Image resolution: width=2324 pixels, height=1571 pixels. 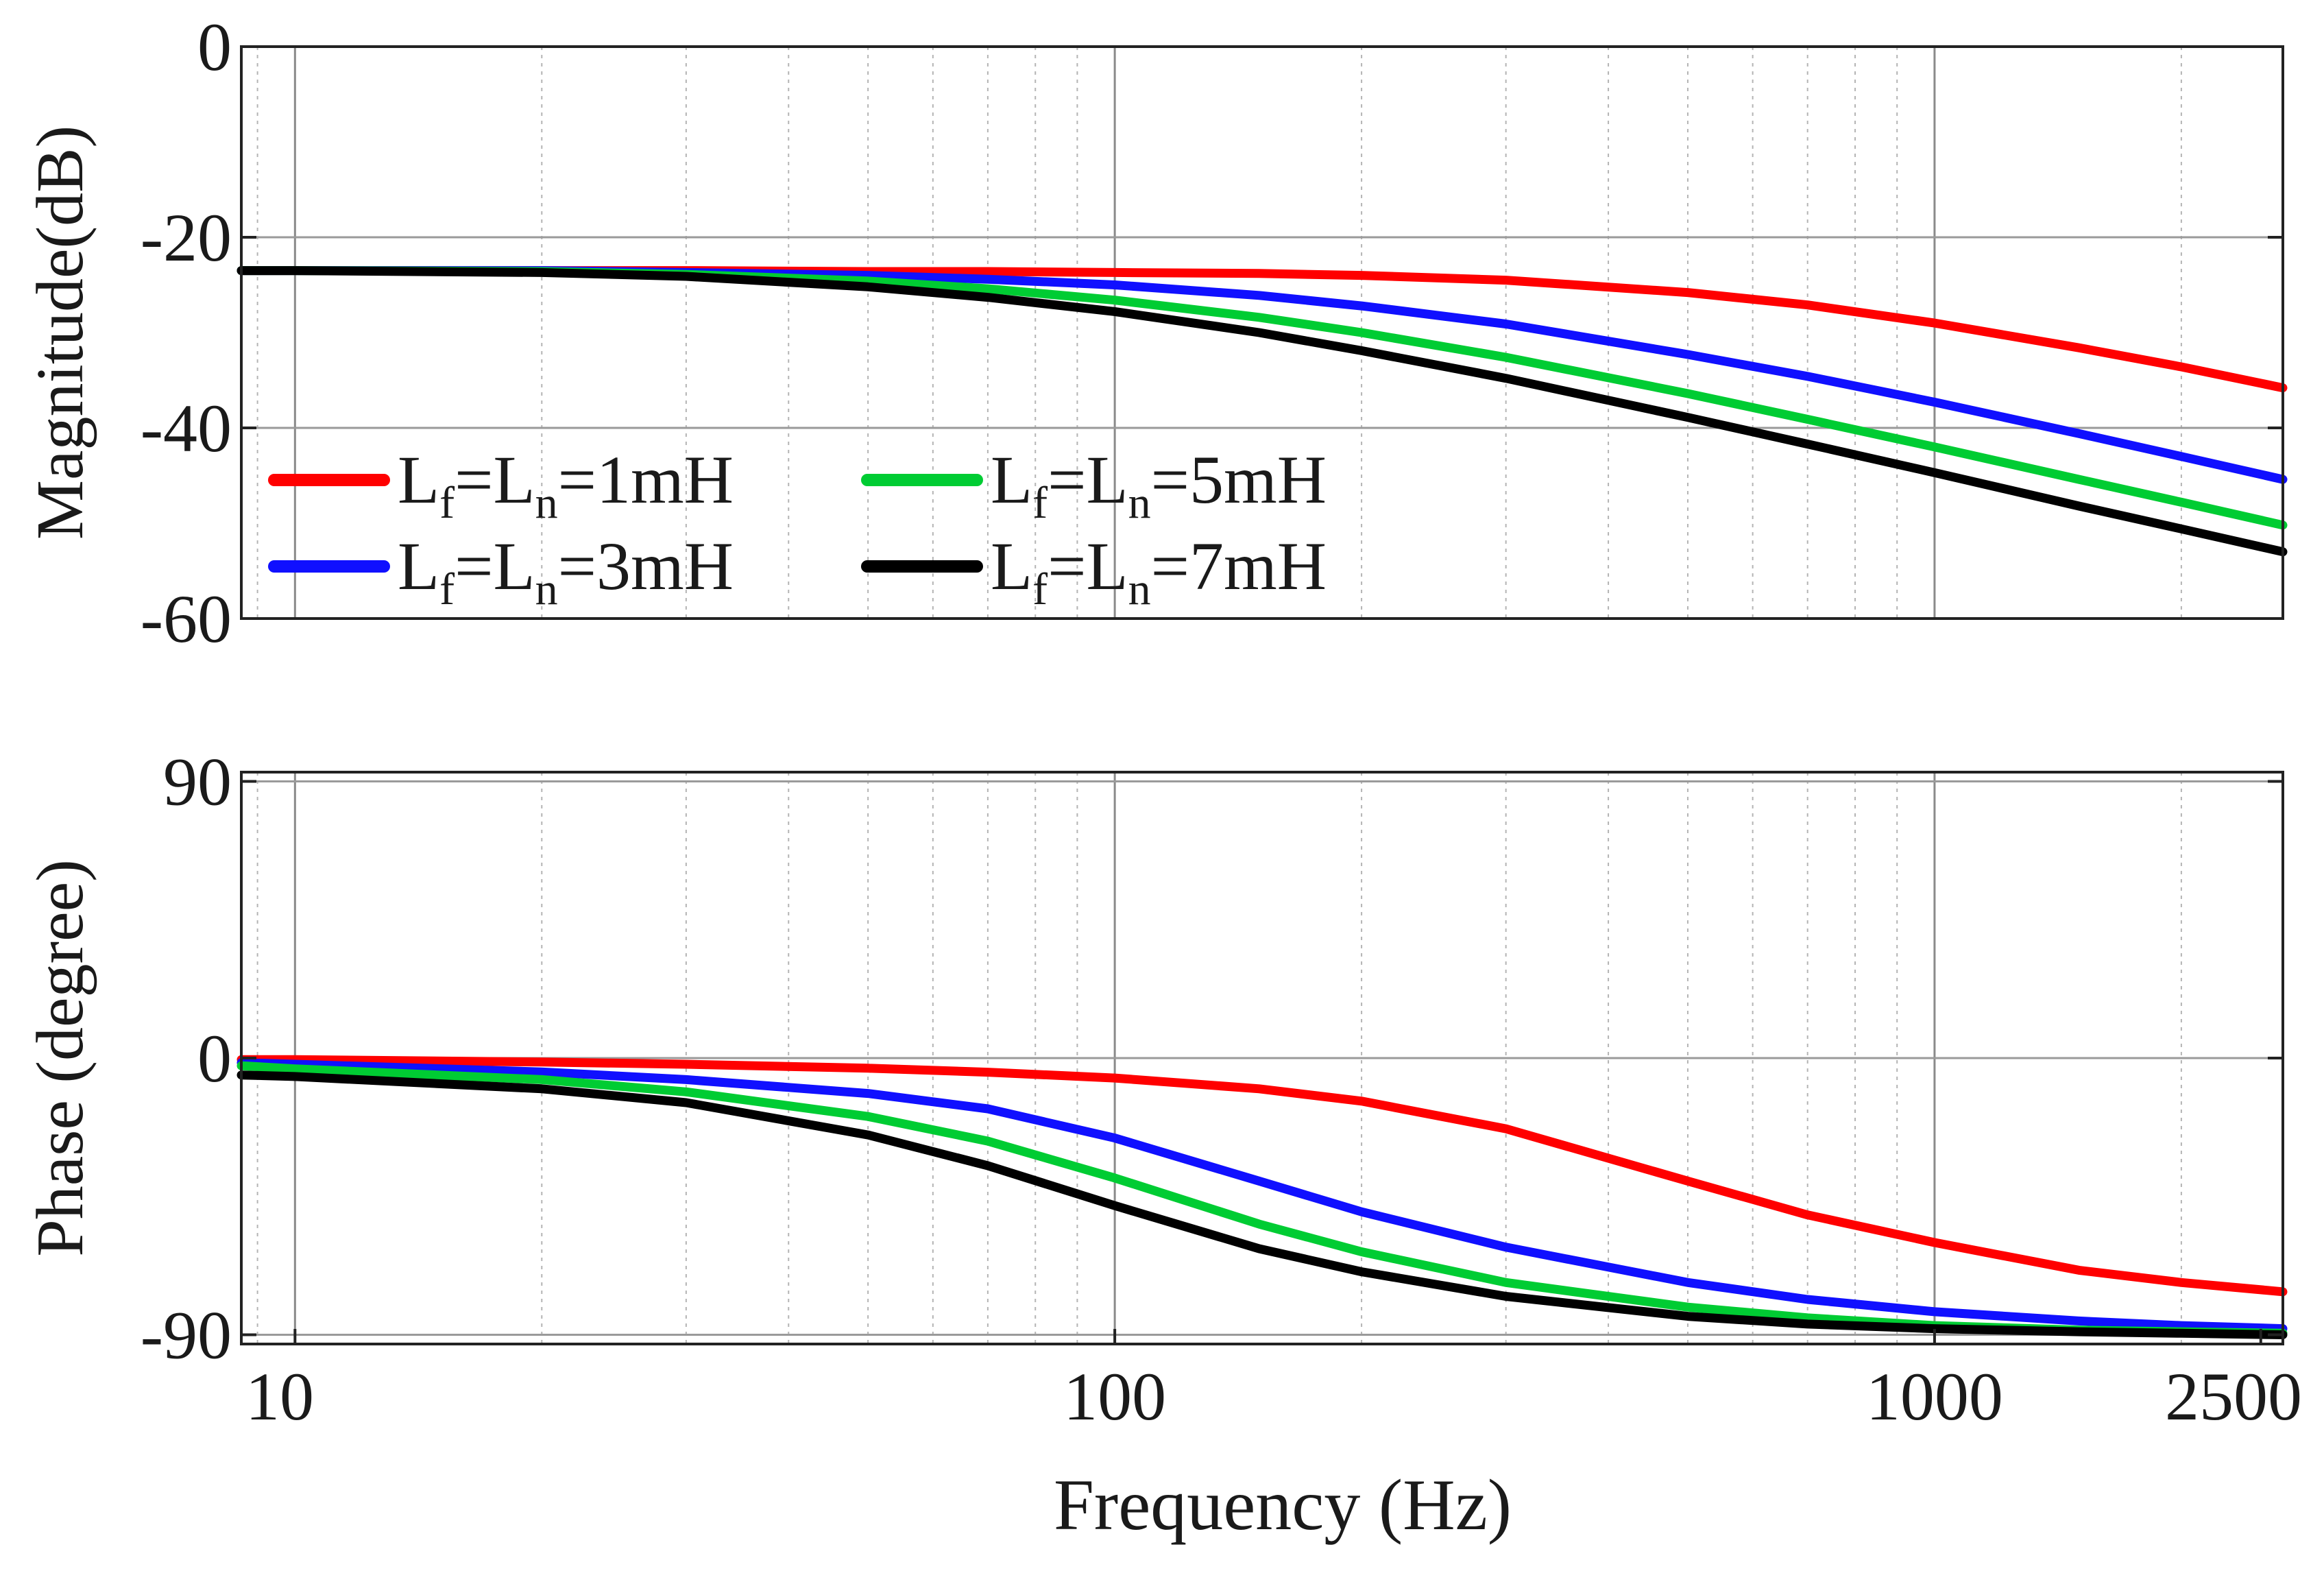 I want to click on series-line-lf-ln-1mh, so click(x=1262, y=1176).